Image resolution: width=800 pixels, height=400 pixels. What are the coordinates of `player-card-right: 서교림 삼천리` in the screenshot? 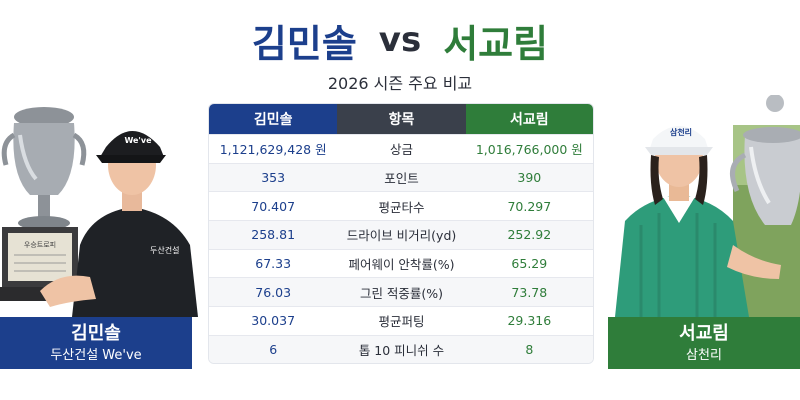 It's located at (704, 343).